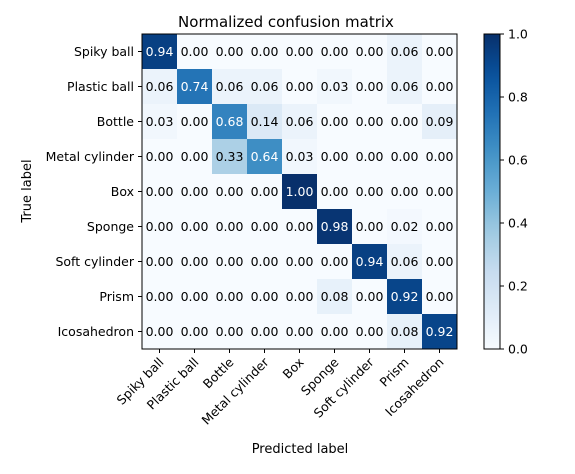 The height and width of the screenshot is (474, 575). What do you see at coordinates (335, 226) in the screenshot?
I see `cell-value-label: 0.98` at bounding box center [335, 226].